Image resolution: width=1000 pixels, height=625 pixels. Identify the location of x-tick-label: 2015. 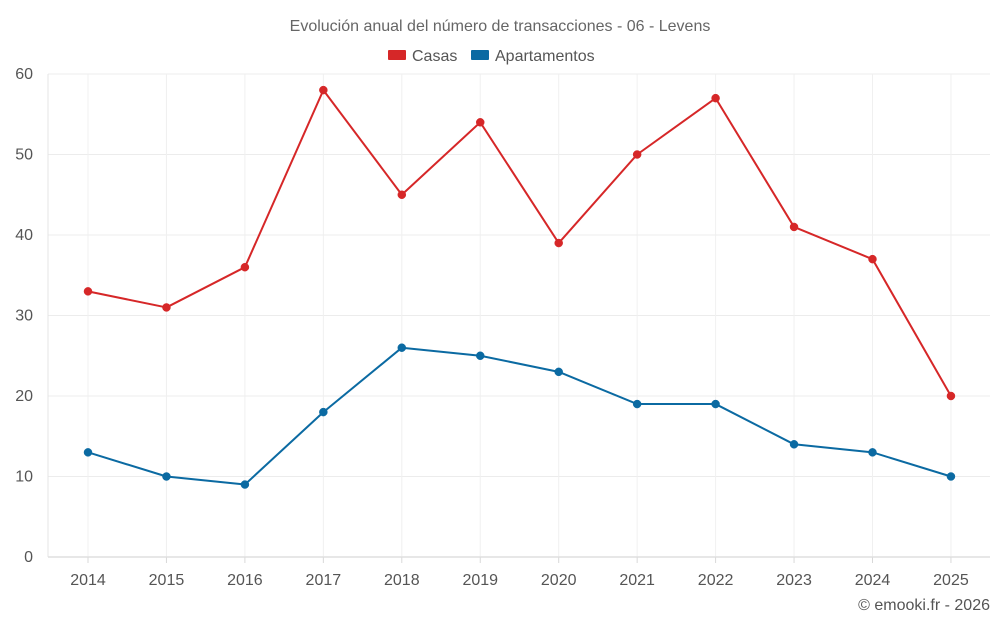
(167, 580).